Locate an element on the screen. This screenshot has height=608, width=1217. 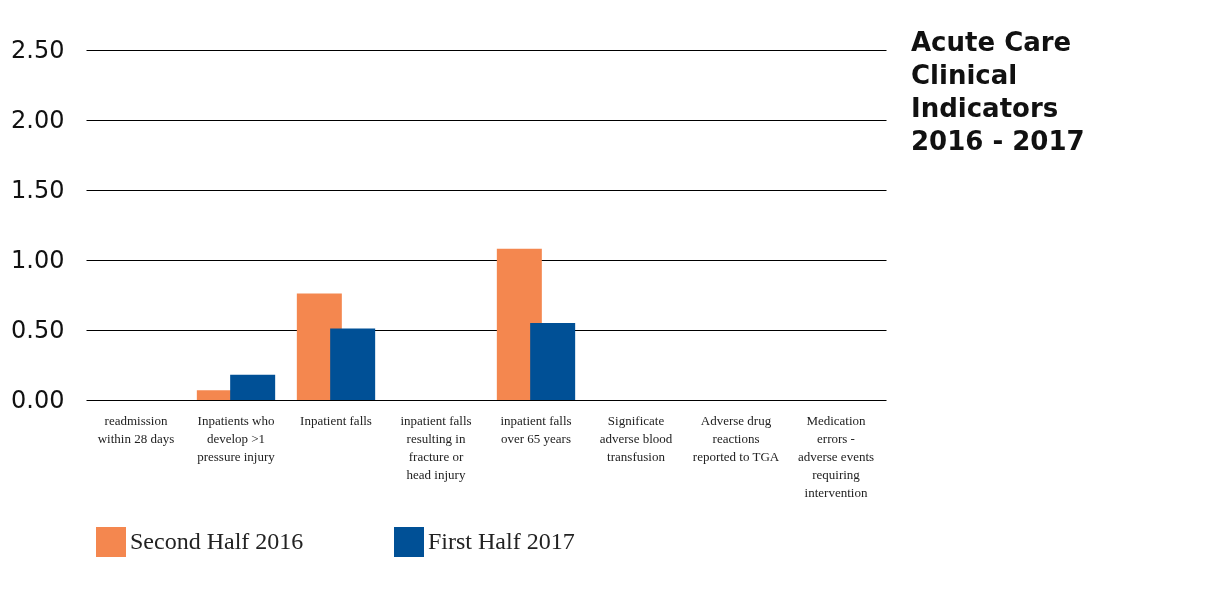
x-tick-label: Medication errors - adverse events requiring intervention is located at coordinates (836, 456).